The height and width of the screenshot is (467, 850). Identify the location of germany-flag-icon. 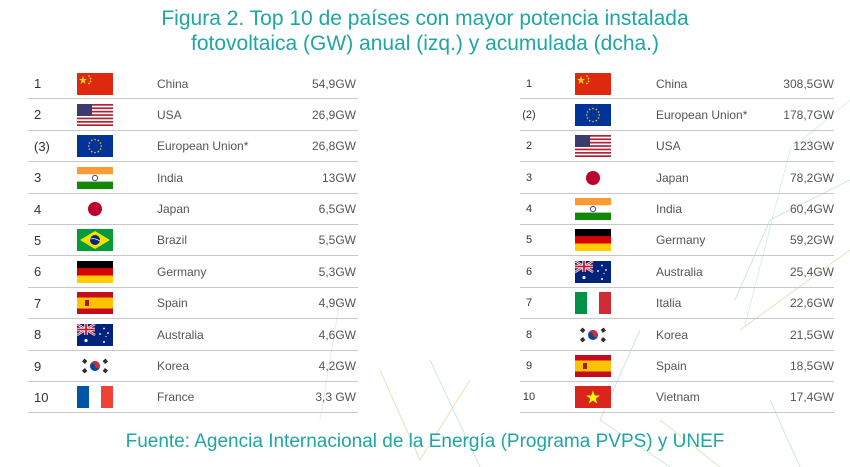
(95, 271).